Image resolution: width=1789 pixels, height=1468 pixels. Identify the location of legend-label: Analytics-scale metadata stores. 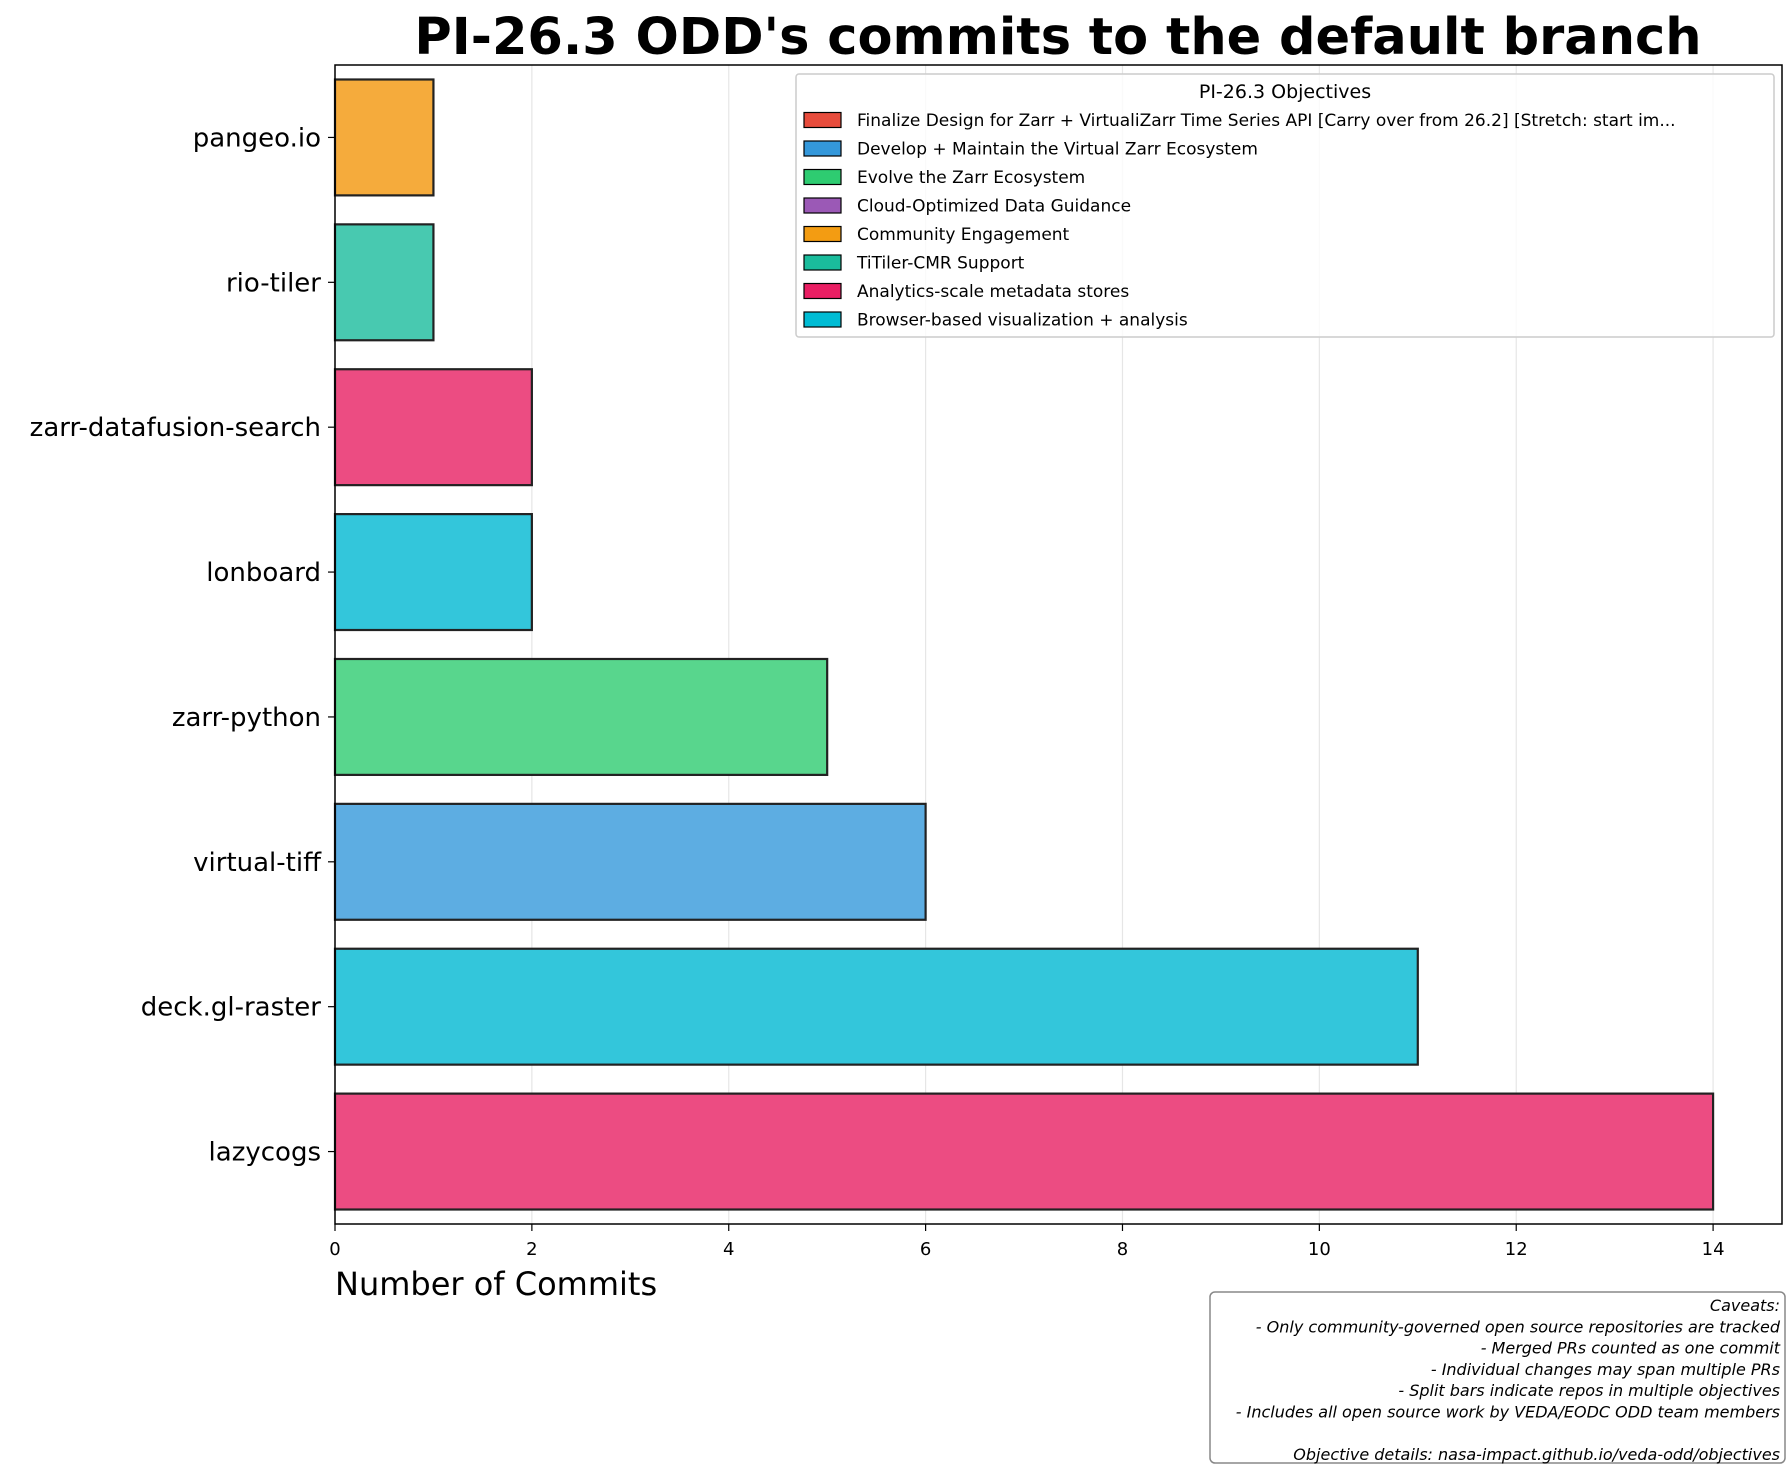
(993, 292).